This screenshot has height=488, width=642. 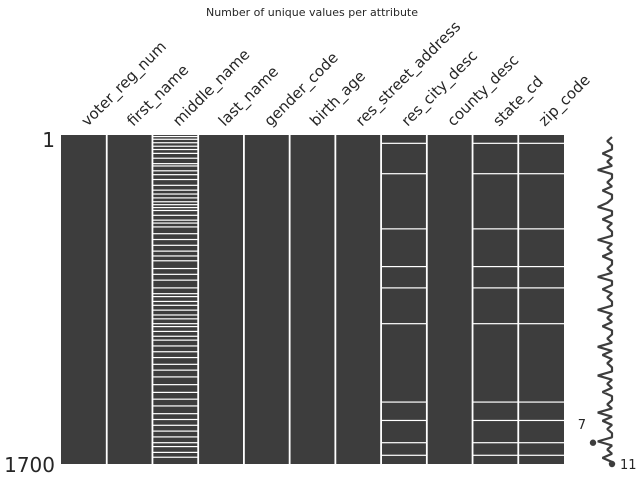 What do you see at coordinates (48, 140) in the screenshot?
I see `row-label-top: 1` at bounding box center [48, 140].